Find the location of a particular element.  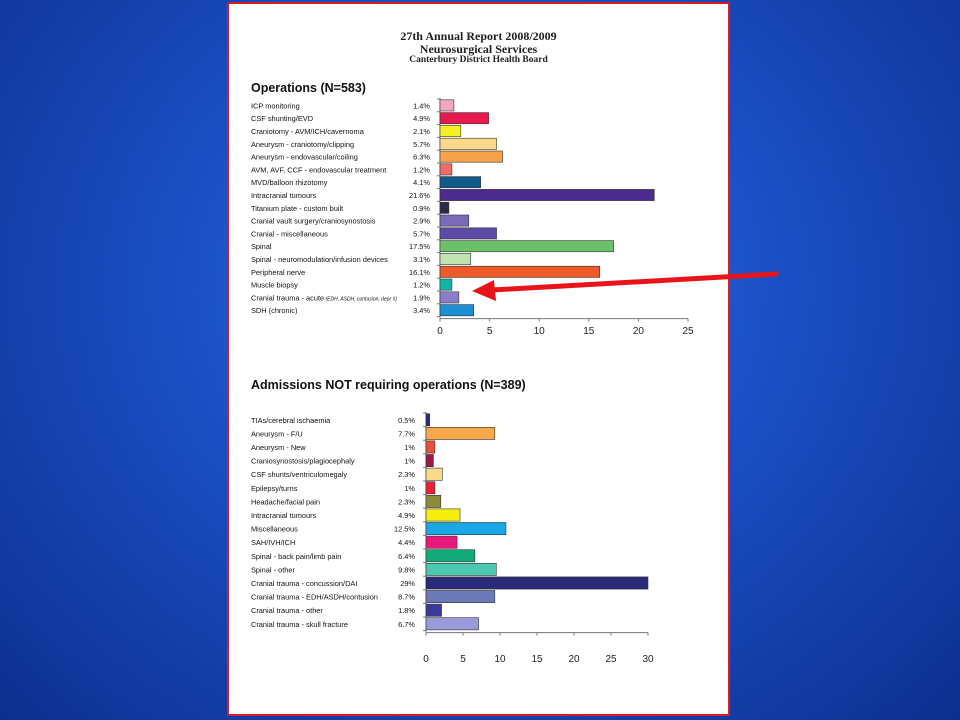

operations-category-label: Cranial vault surgery/craniosynostosis is located at coordinates (313, 221).